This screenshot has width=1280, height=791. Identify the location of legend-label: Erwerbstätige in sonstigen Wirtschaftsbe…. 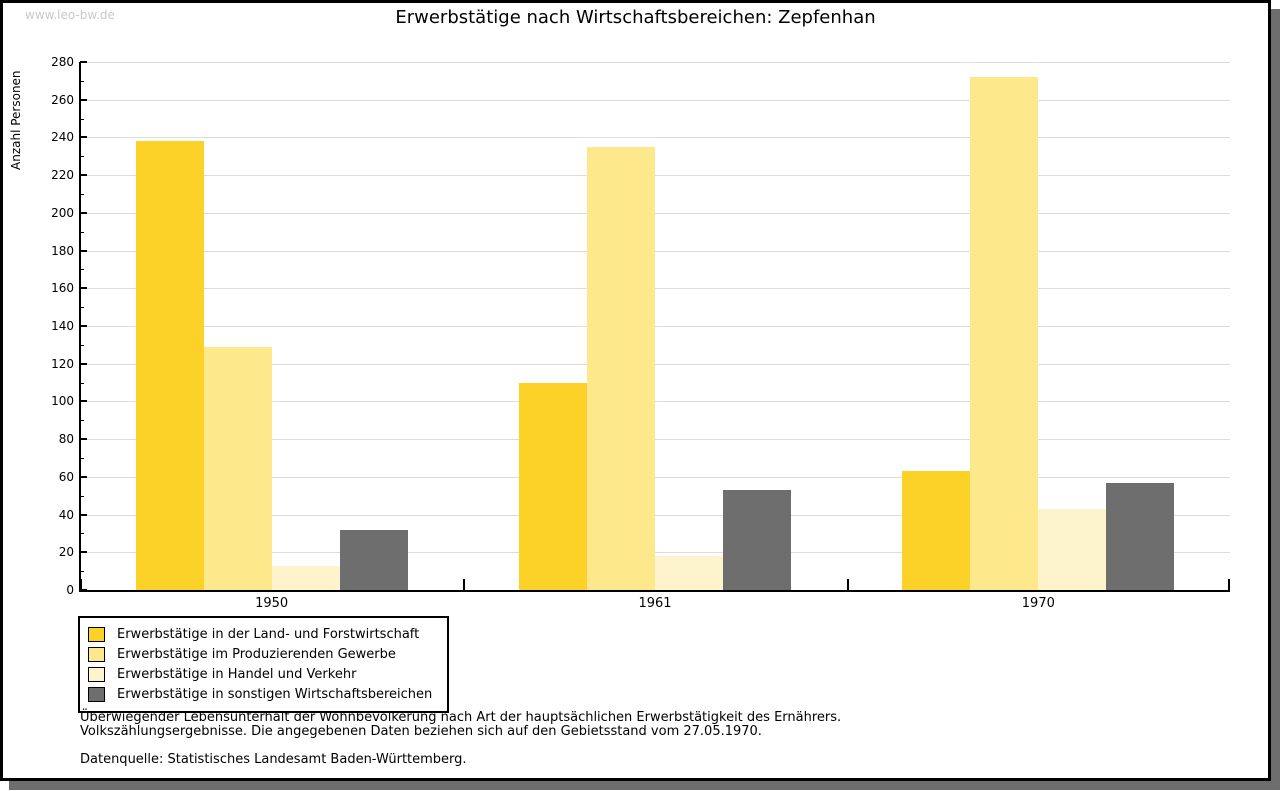
(275, 694).